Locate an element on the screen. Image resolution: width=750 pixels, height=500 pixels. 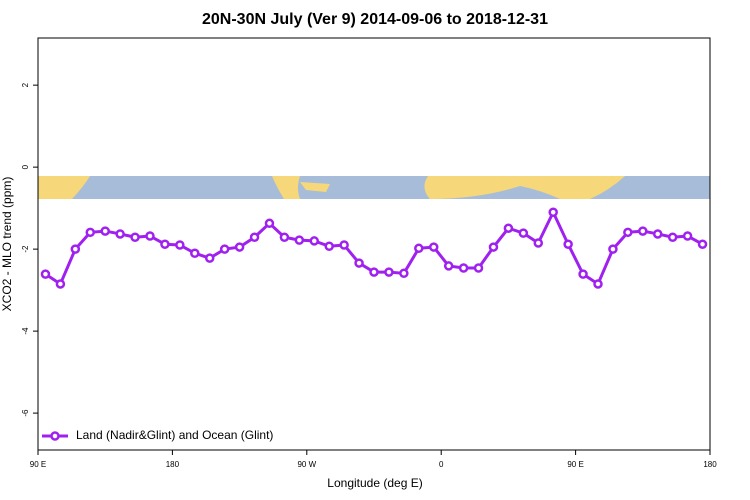
x-axis-label: Longitude (deg E) is located at coordinates (374, 483).